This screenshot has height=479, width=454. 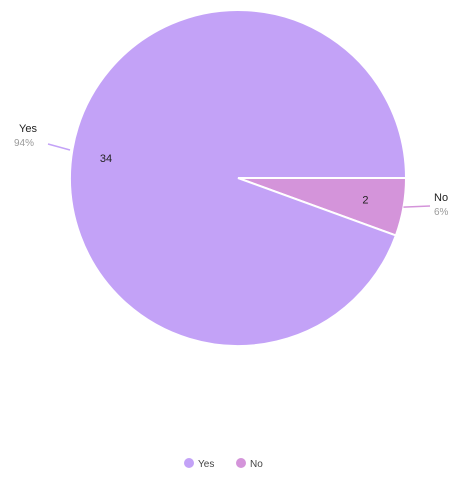 What do you see at coordinates (189, 463) in the screenshot?
I see `legend-swatch-yes` at bounding box center [189, 463].